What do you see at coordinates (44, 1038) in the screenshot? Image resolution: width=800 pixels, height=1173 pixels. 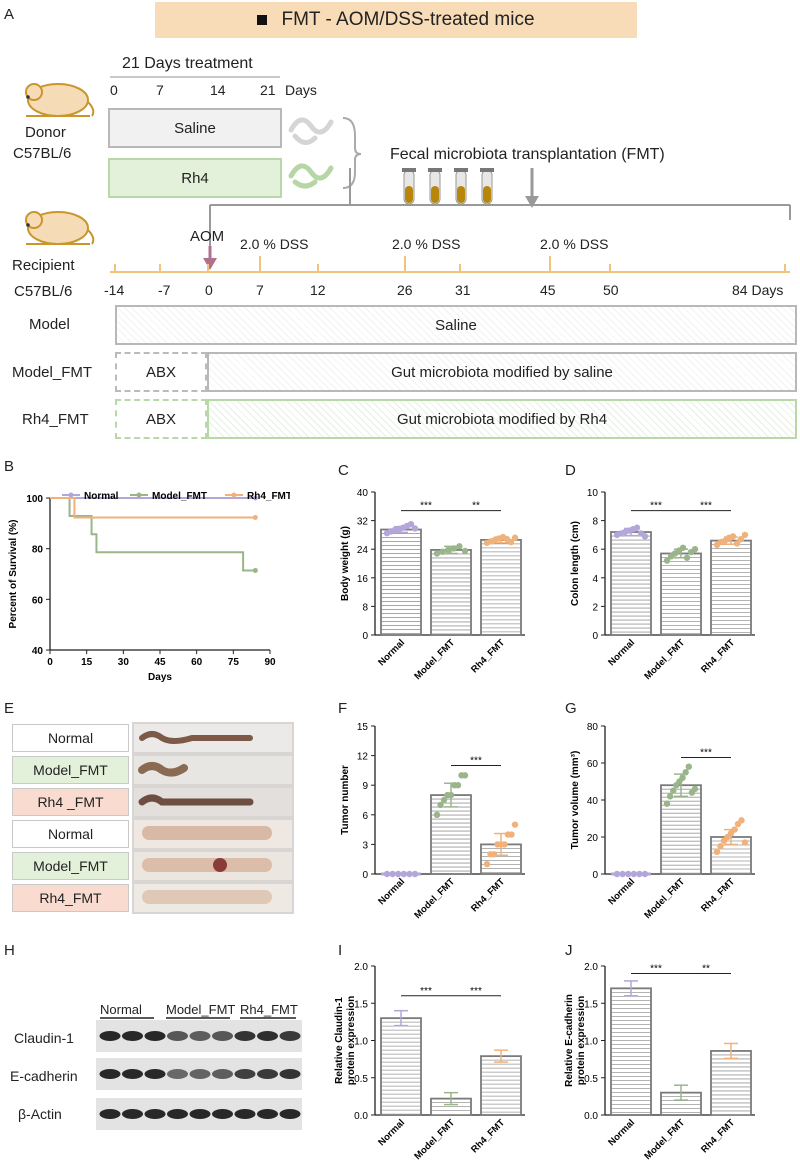 I see `wb-row-label: Claudin-1` at bounding box center [44, 1038].